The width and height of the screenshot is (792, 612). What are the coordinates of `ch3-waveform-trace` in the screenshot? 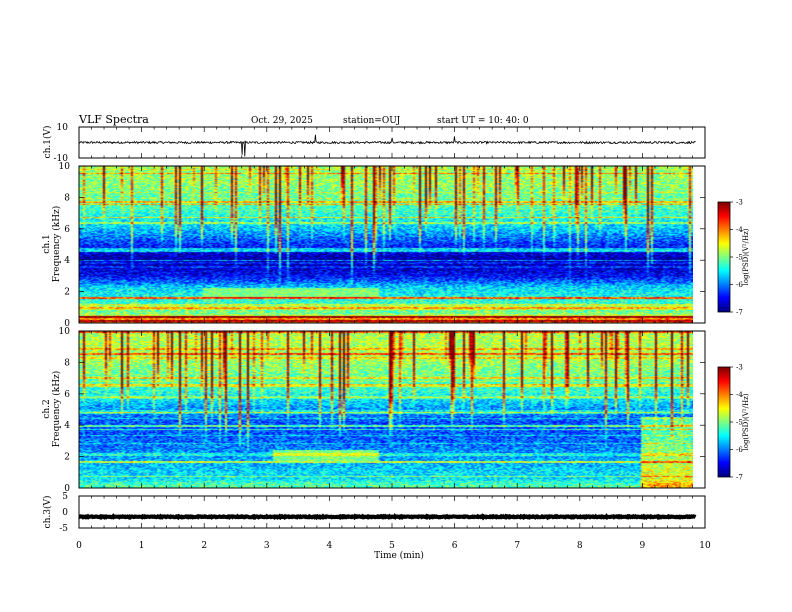 It's located at (387, 517).